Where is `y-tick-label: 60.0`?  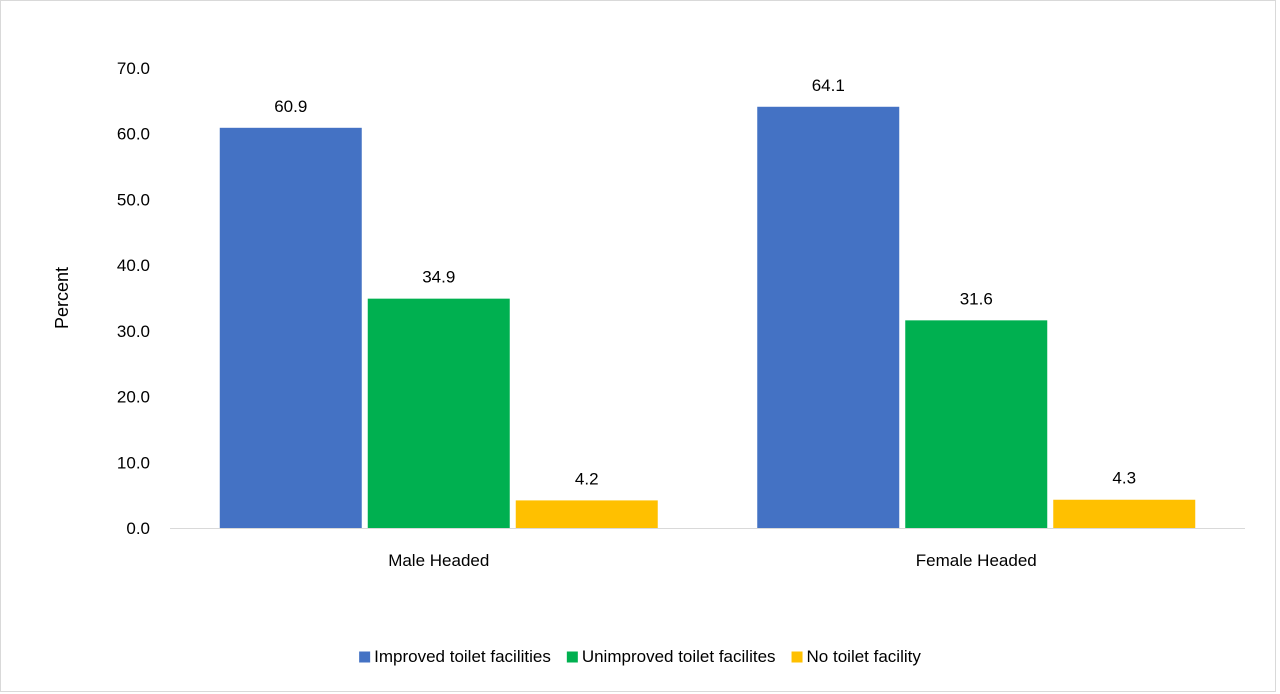 y-tick-label: 60.0 is located at coordinates (133, 134).